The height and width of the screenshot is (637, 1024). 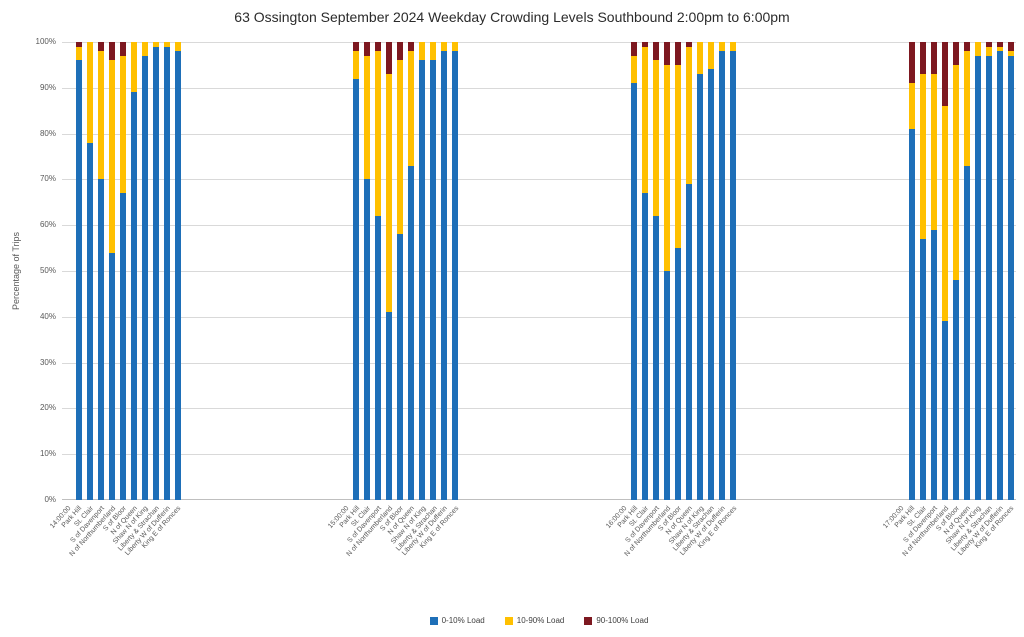 What do you see at coordinates (47, 408) in the screenshot?
I see `y-tick-label: 20%` at bounding box center [47, 408].